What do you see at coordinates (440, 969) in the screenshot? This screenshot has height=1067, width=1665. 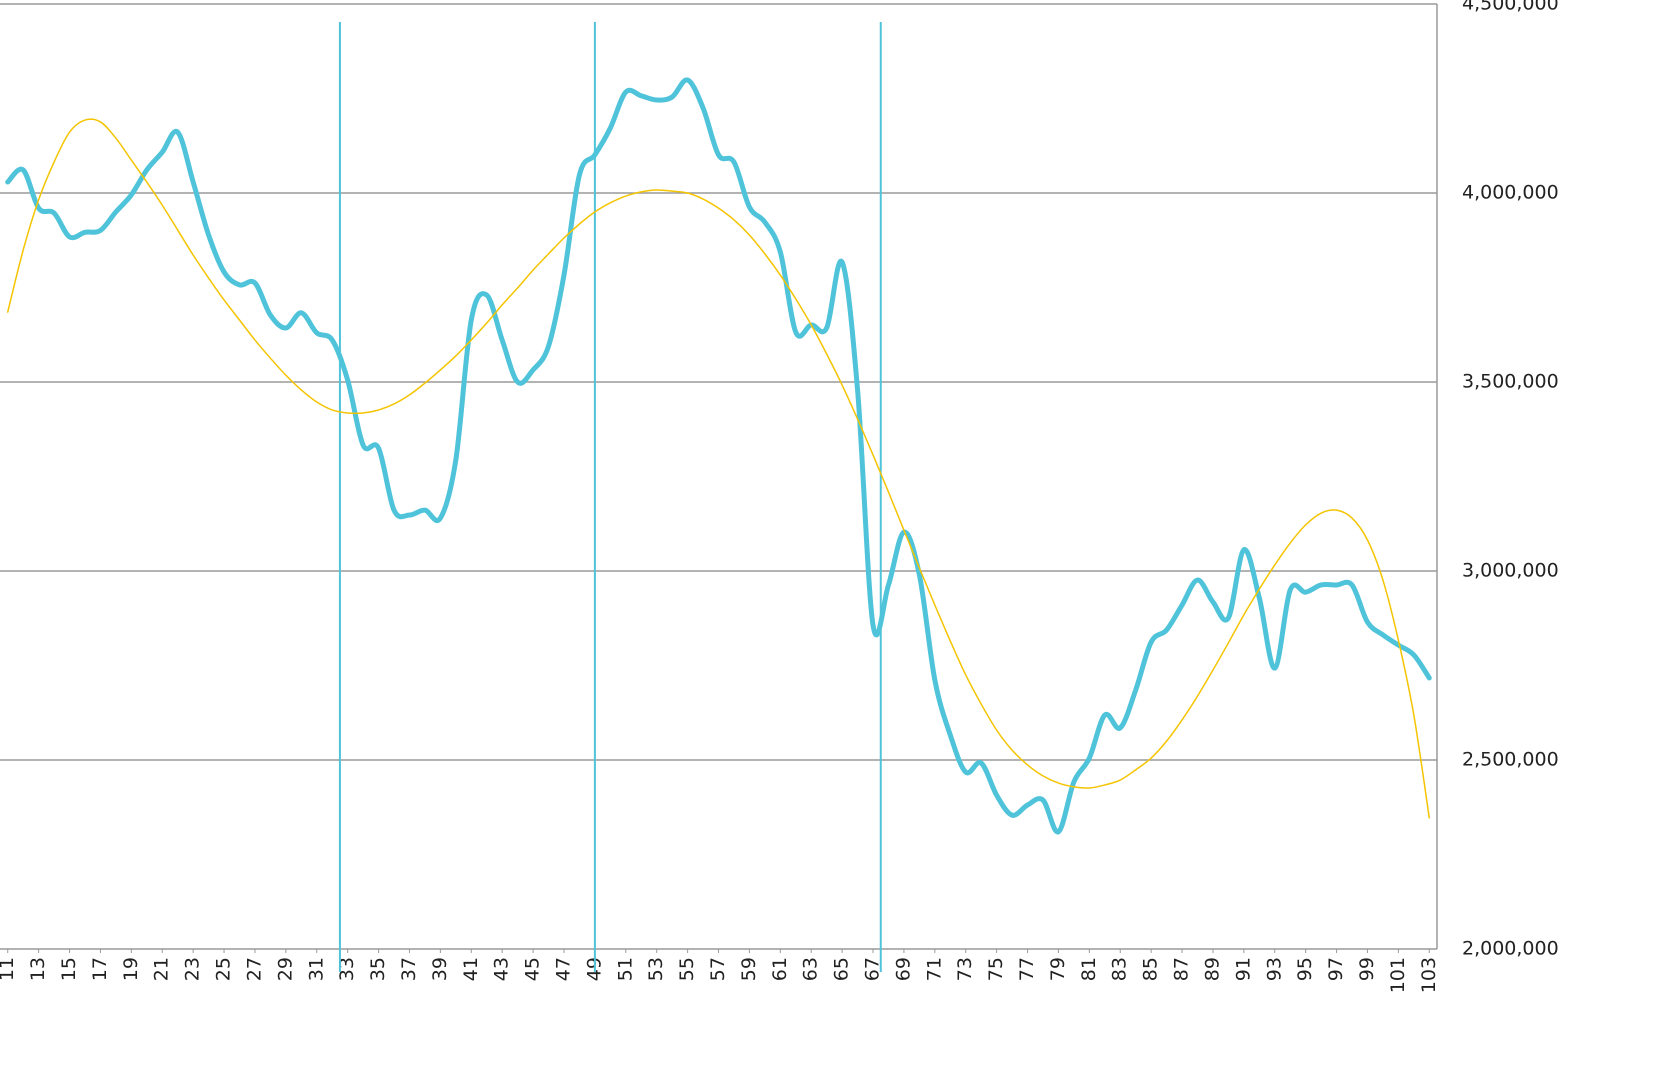 I see `x-tick-label: 39` at bounding box center [440, 969].